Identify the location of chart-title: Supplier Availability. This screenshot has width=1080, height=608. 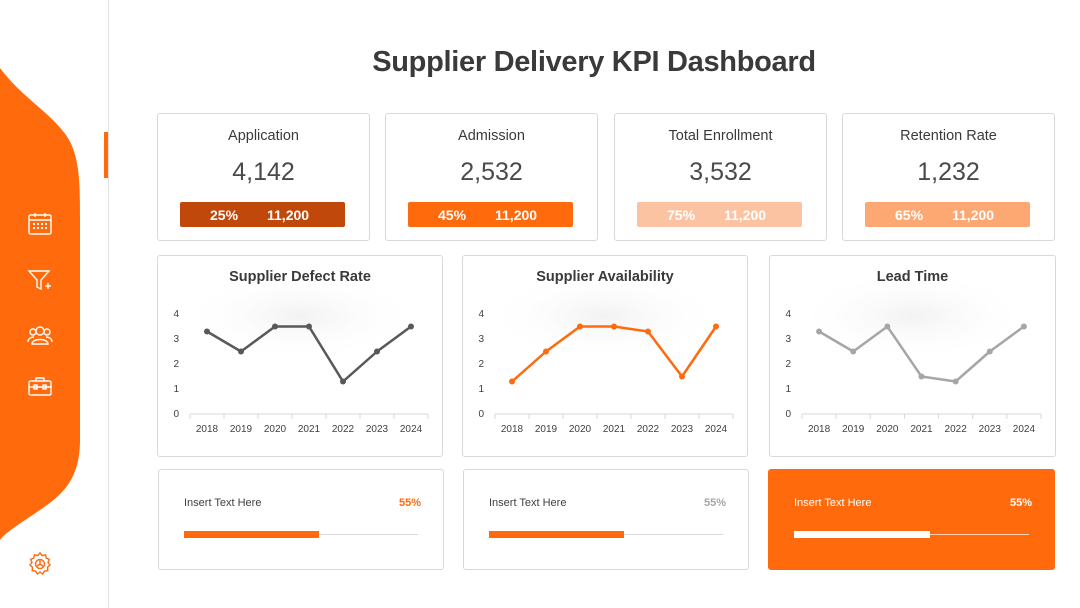
(605, 277).